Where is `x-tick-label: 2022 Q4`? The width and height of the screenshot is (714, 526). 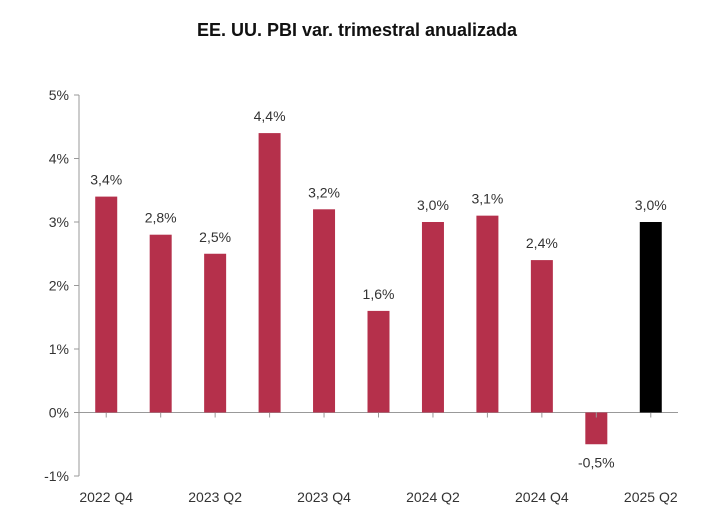 x-tick-label: 2022 Q4 is located at coordinates (106, 497).